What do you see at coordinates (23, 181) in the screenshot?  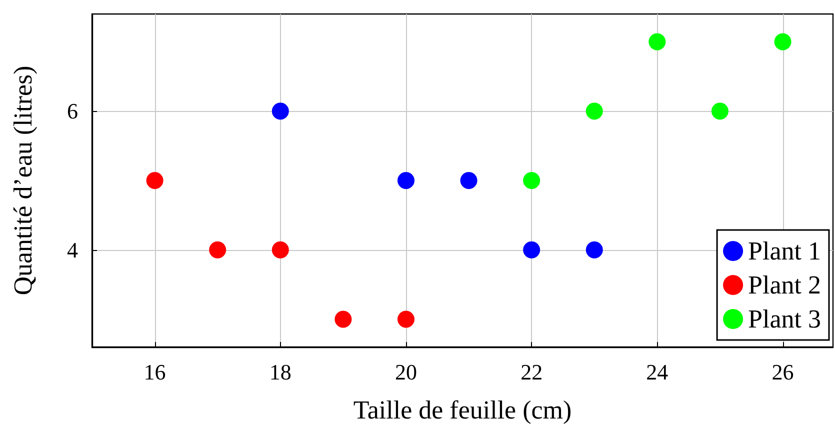 I see `y-axis-title: Quantité d’eau (litres)` at bounding box center [23, 181].